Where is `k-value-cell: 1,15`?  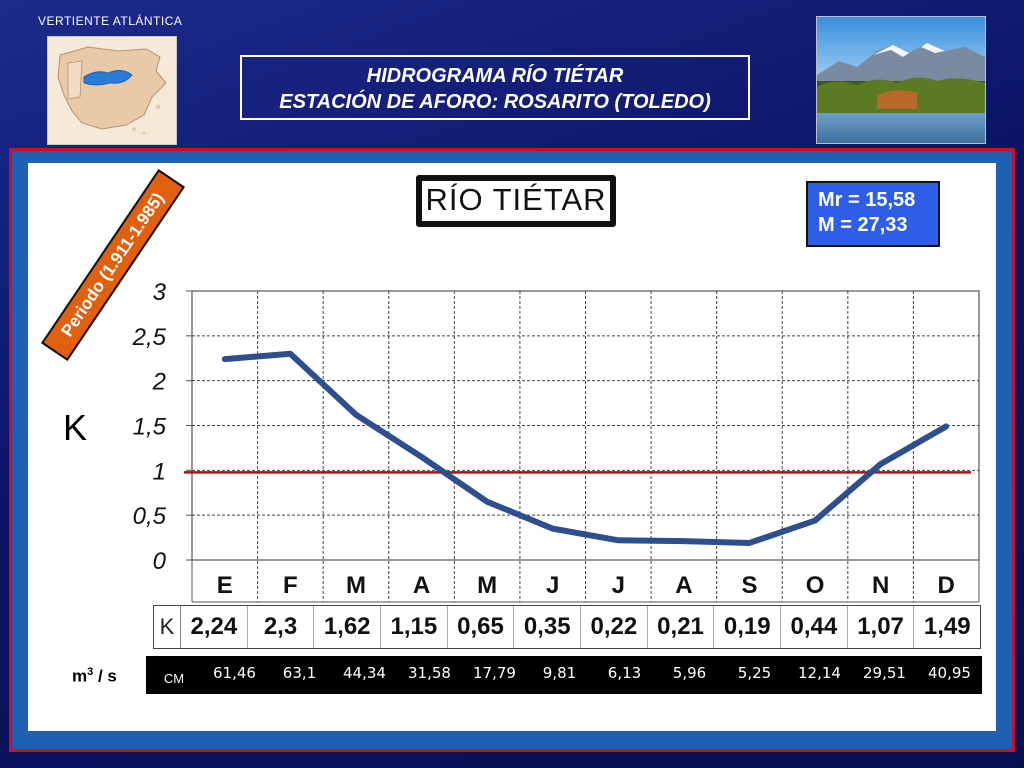 k-value-cell: 1,15 is located at coordinates (414, 627).